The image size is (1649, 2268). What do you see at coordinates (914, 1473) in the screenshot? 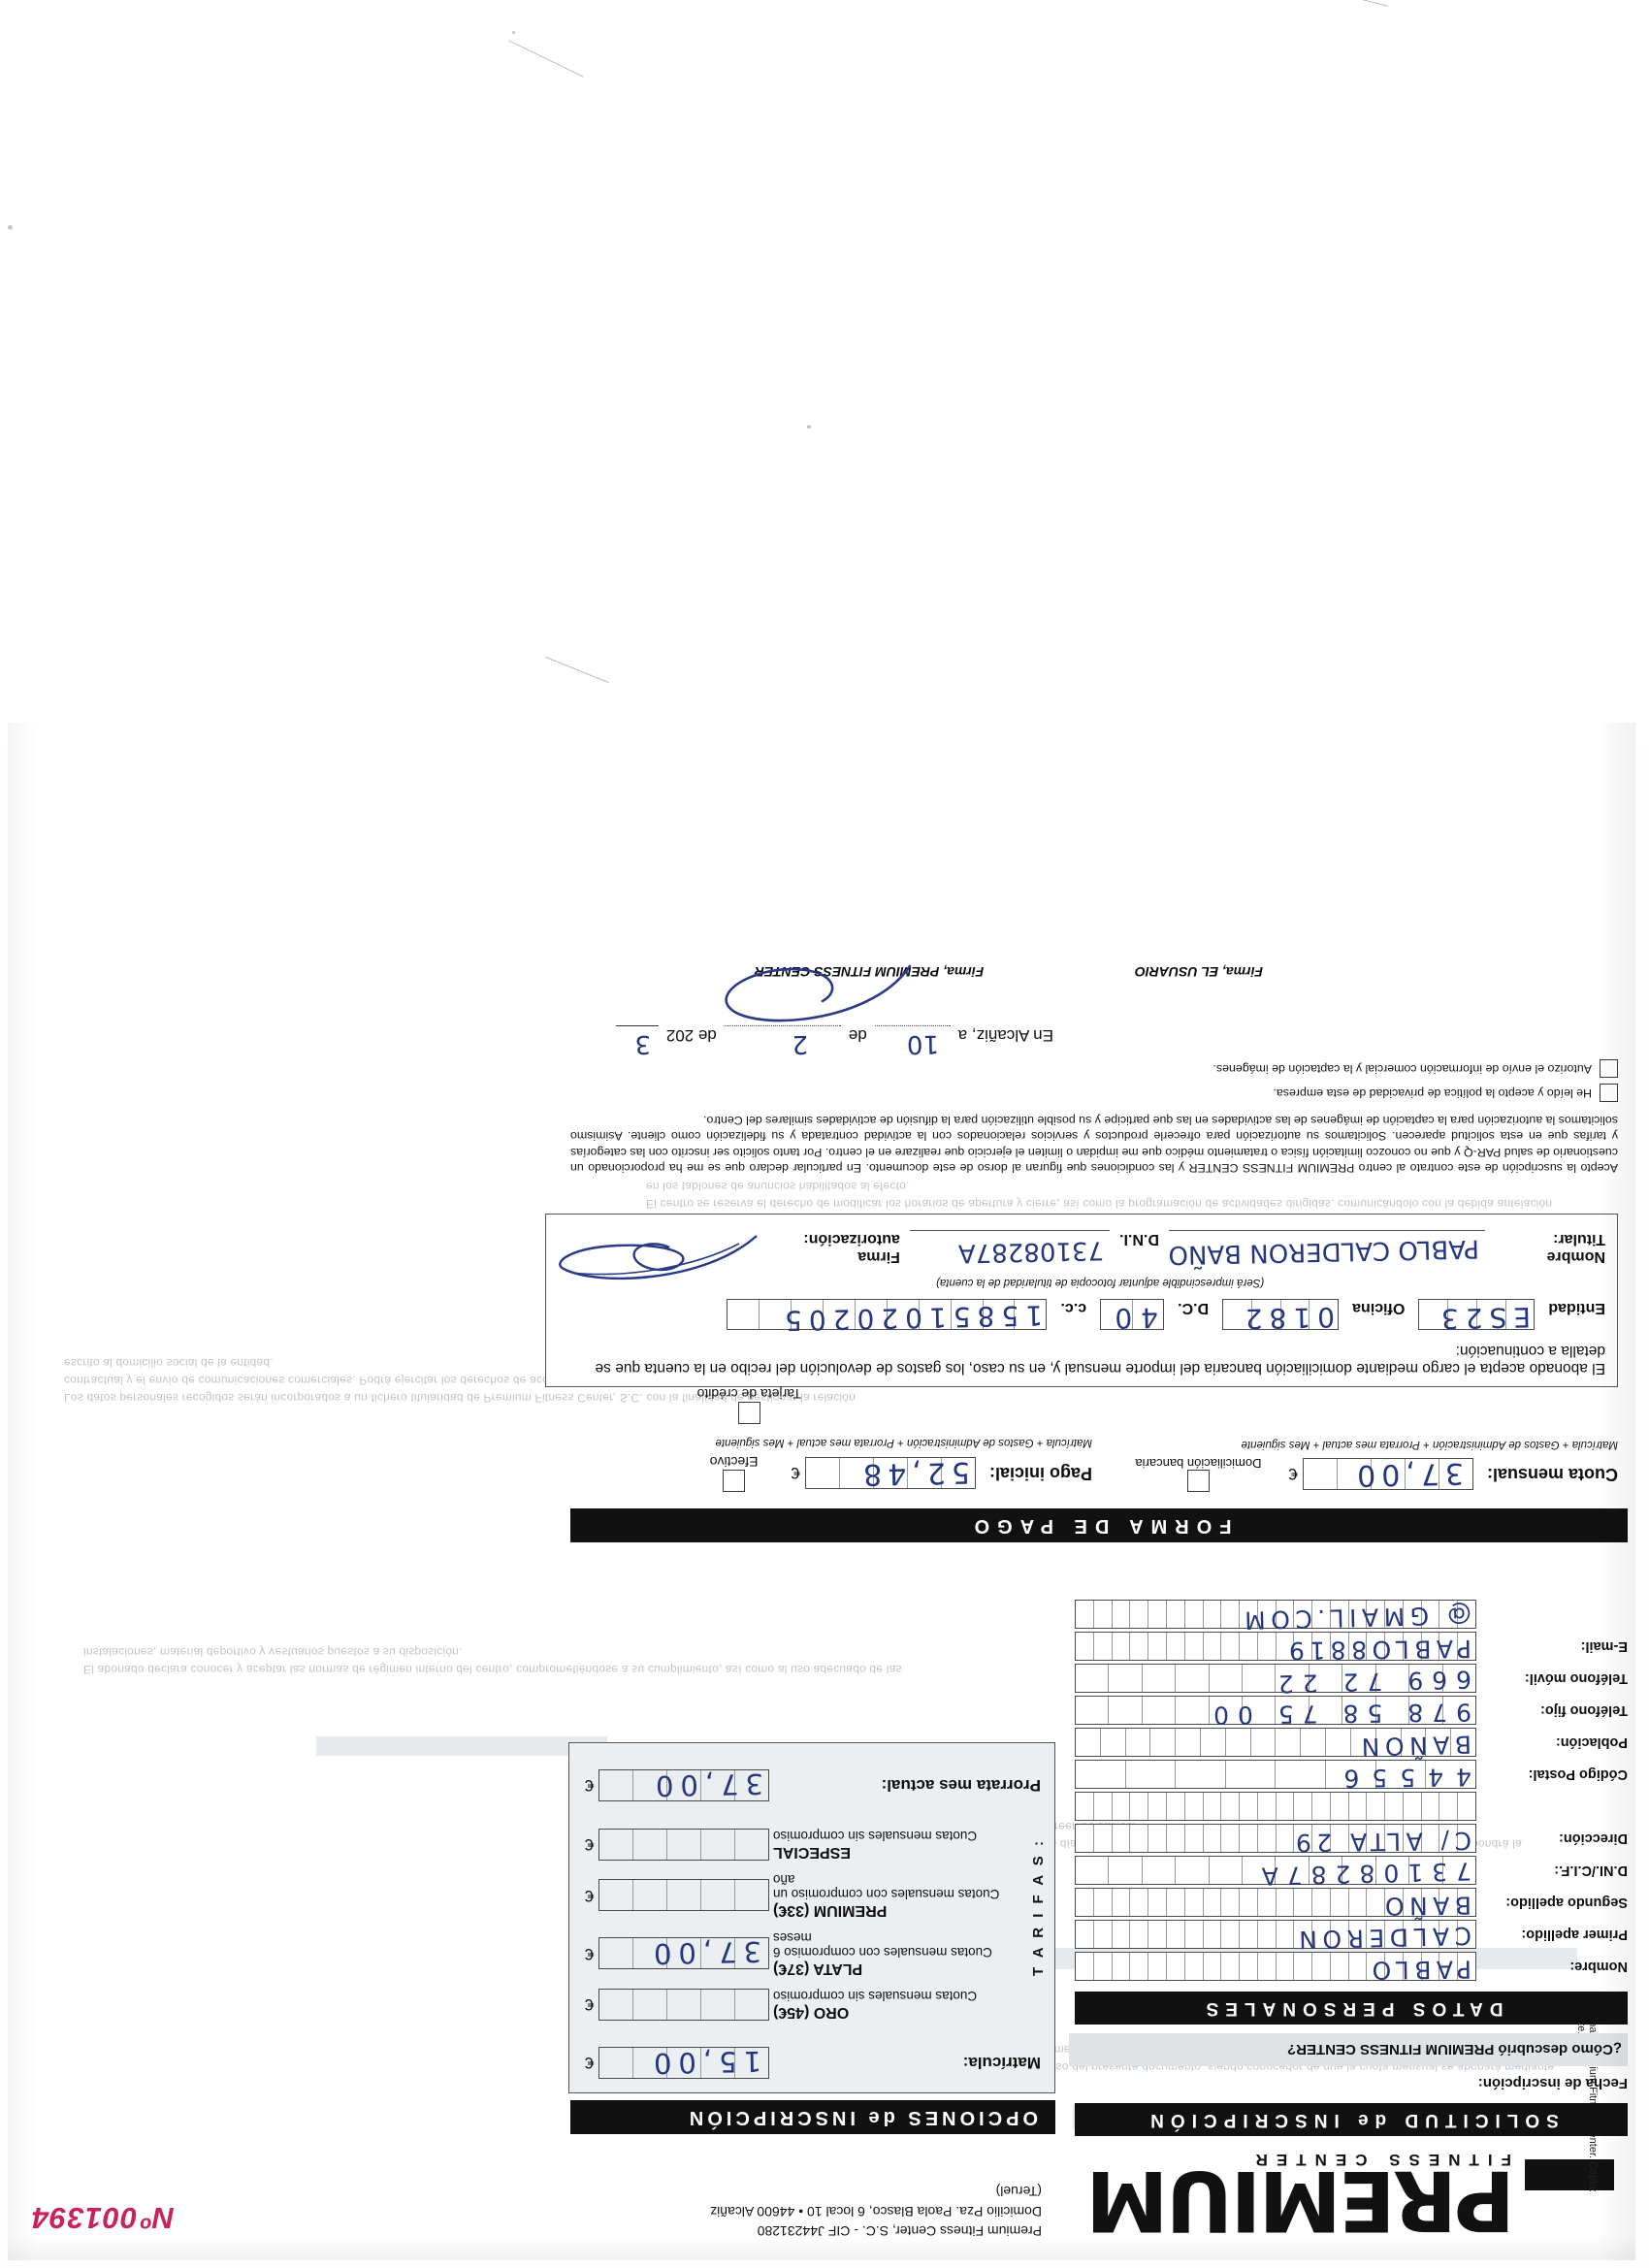
I see `pago-inicial-handwritten: 52,48` at bounding box center [914, 1473].